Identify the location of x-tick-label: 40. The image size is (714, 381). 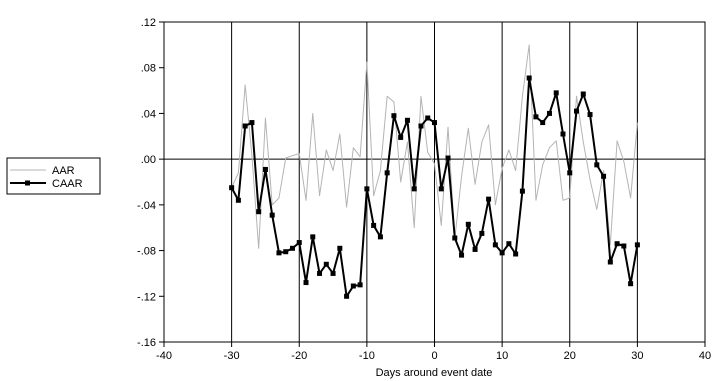
(705, 356).